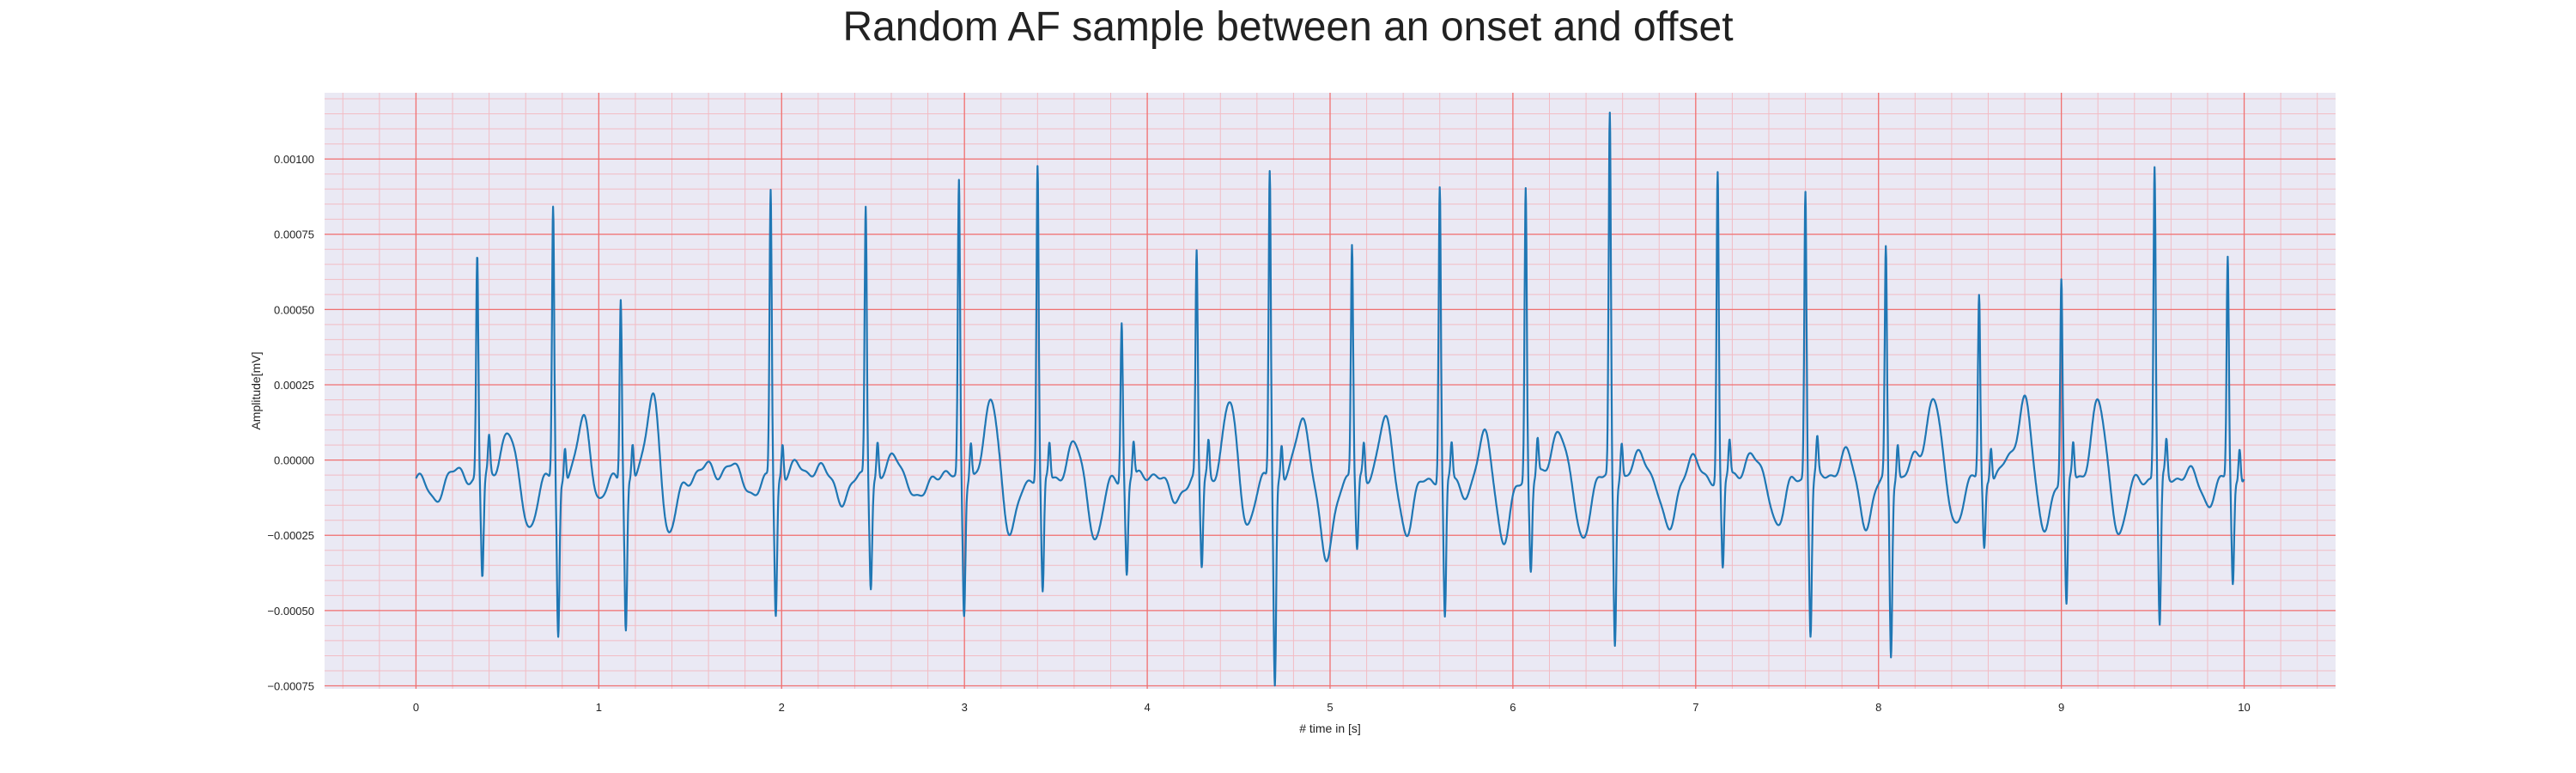 The height and width of the screenshot is (773, 2576). What do you see at coordinates (782, 707) in the screenshot?
I see `x-tick-label: 2` at bounding box center [782, 707].